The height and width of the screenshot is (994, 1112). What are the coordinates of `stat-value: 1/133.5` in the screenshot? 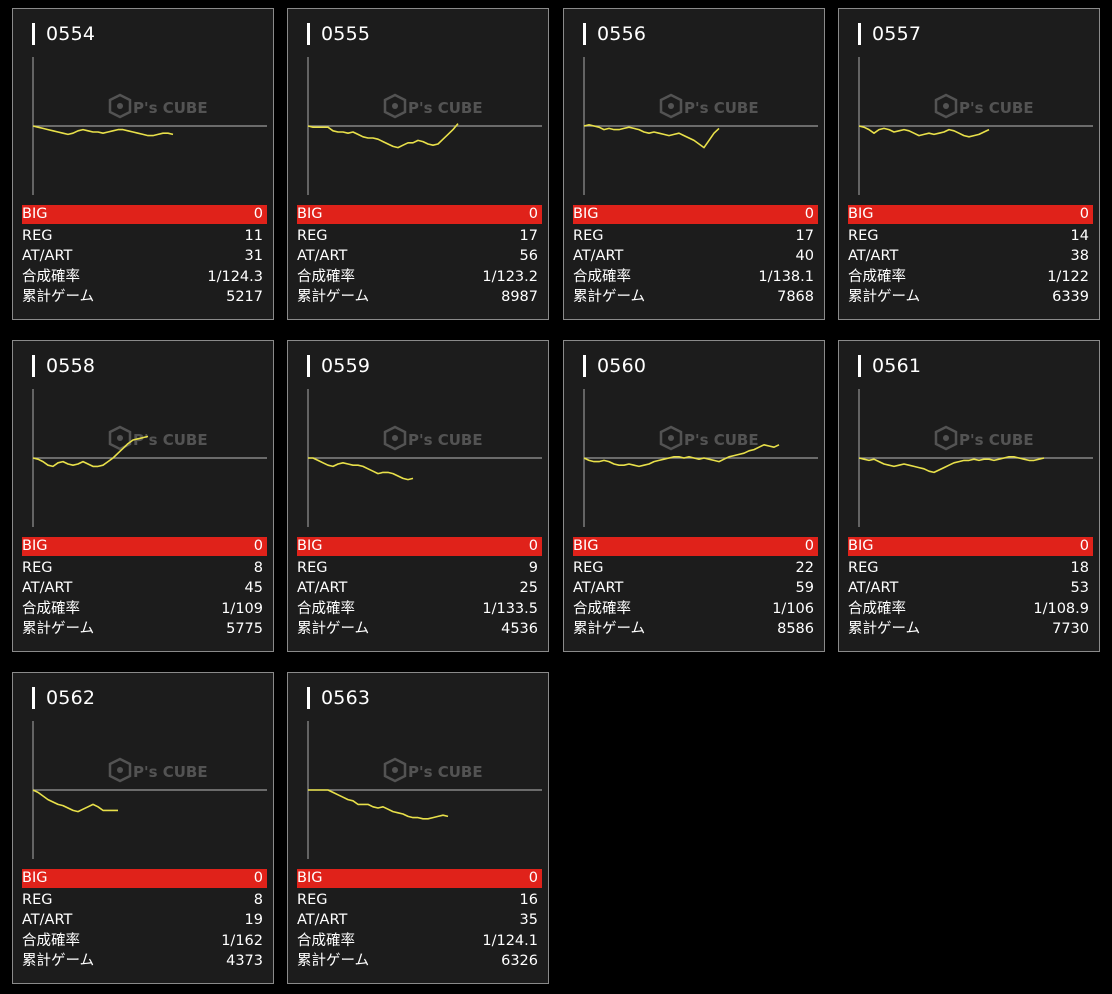 It's located at (510, 608).